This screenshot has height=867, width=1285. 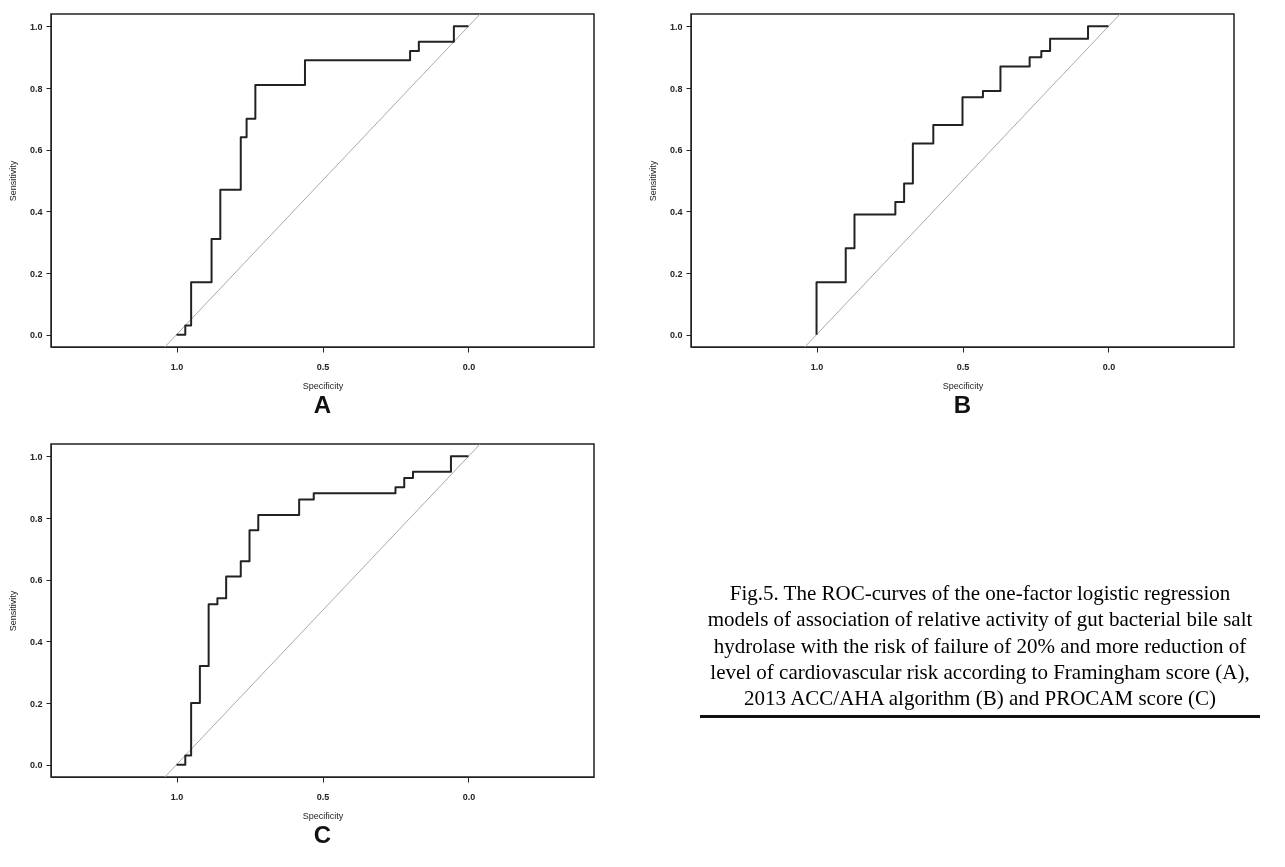 What do you see at coordinates (962, 404) in the screenshot?
I see `text: B` at bounding box center [962, 404].